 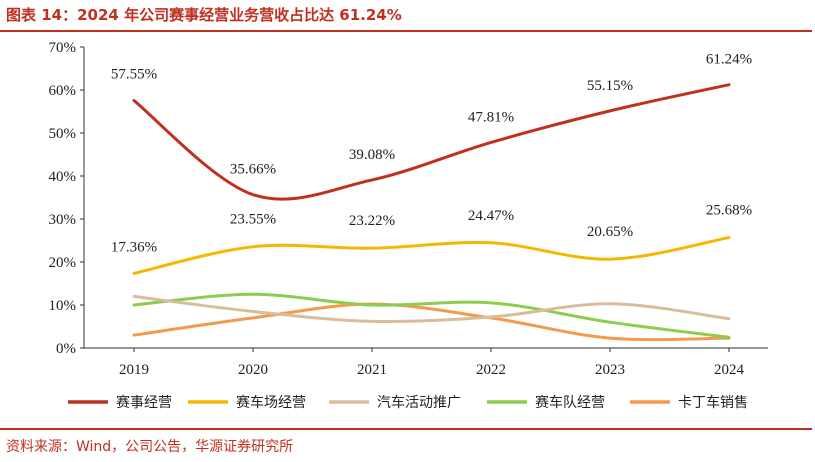 What do you see at coordinates (406, 429) in the screenshot?
I see `bottom-rule` at bounding box center [406, 429].